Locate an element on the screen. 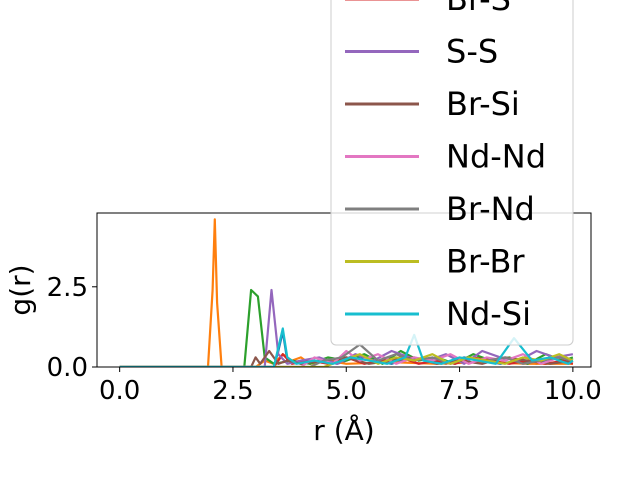  legend-label: Br-Si is located at coordinates (483, 104).